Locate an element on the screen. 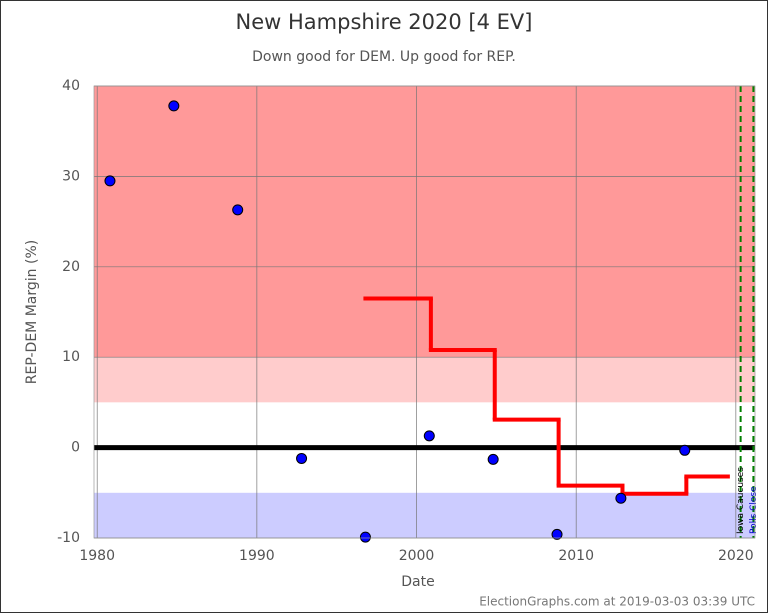 The height and width of the screenshot is (613, 768). chart-subtitle: Down good for DEM. Up good for REP. is located at coordinates (384, 57).